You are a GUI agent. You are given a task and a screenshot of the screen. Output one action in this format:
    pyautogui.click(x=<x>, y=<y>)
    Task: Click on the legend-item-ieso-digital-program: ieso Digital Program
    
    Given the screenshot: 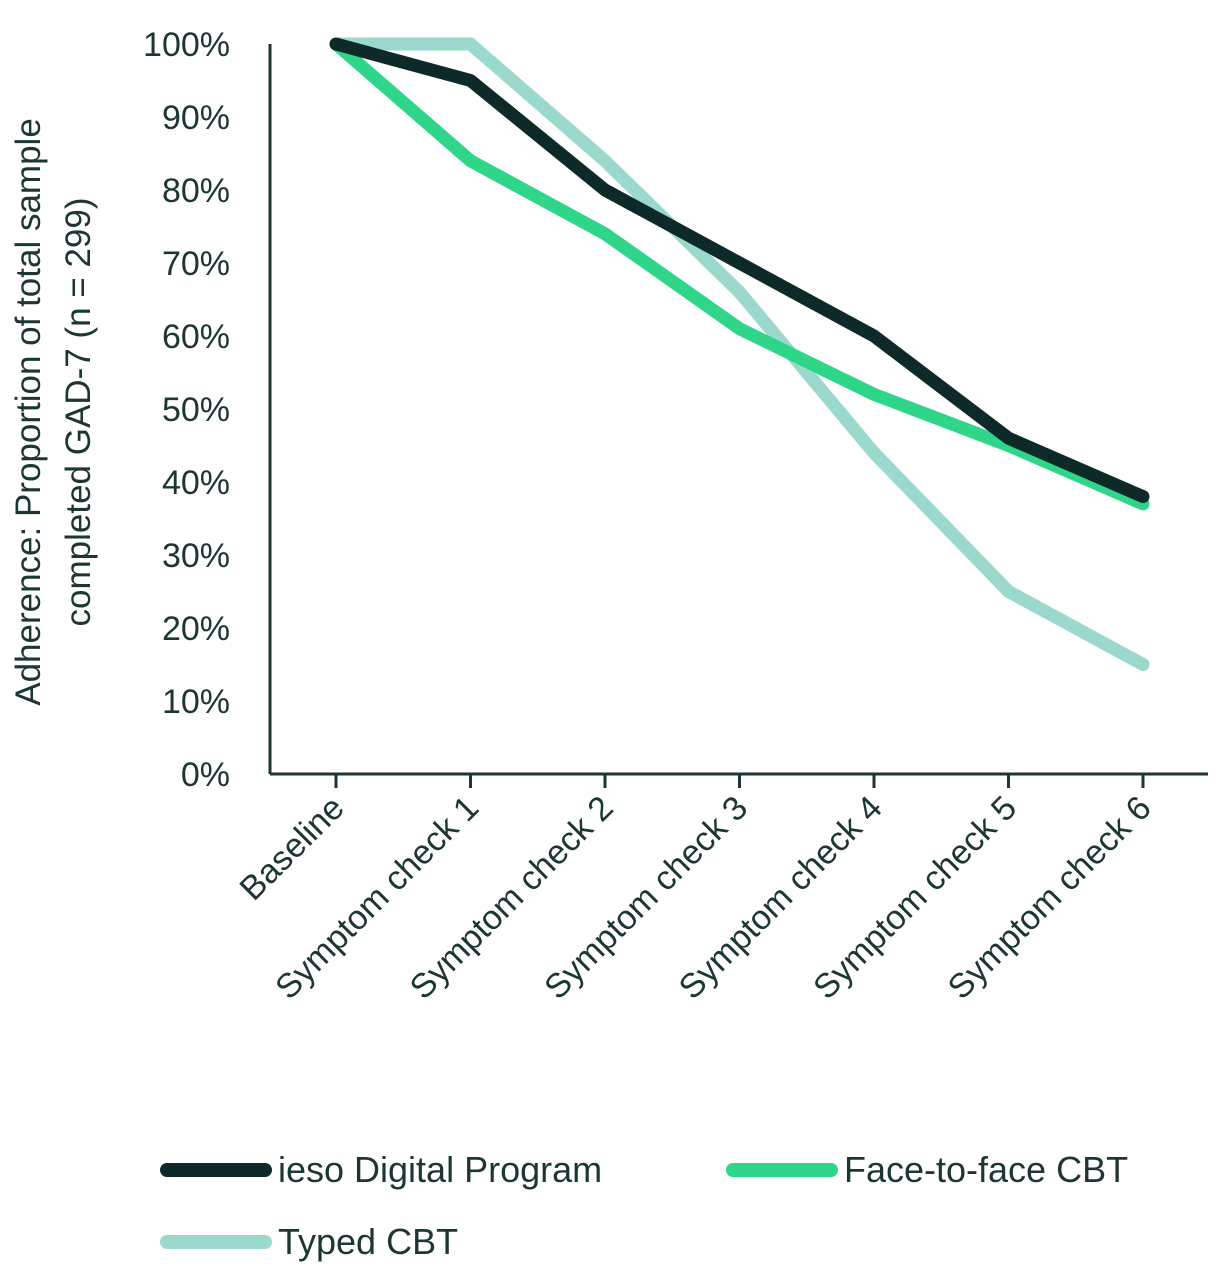 What is the action you would take?
    pyautogui.click(x=381, y=1170)
    